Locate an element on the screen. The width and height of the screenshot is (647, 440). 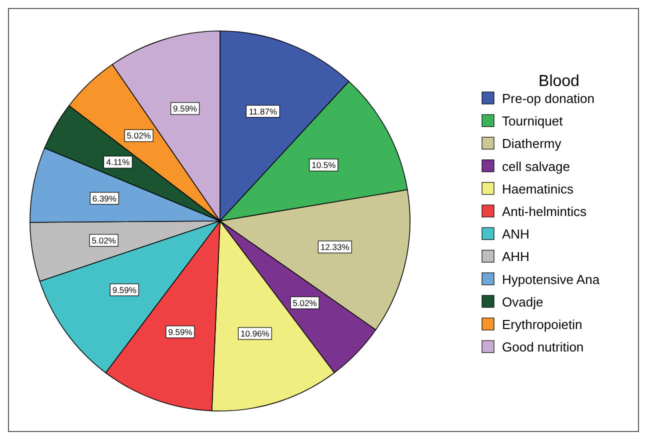
data-label: 6.39% is located at coordinates (104, 198).